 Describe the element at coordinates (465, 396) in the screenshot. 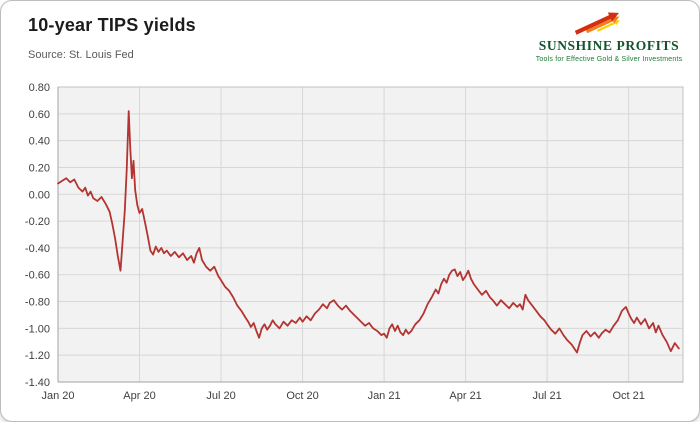

I see `x-tick-label: Apr 21` at that location.